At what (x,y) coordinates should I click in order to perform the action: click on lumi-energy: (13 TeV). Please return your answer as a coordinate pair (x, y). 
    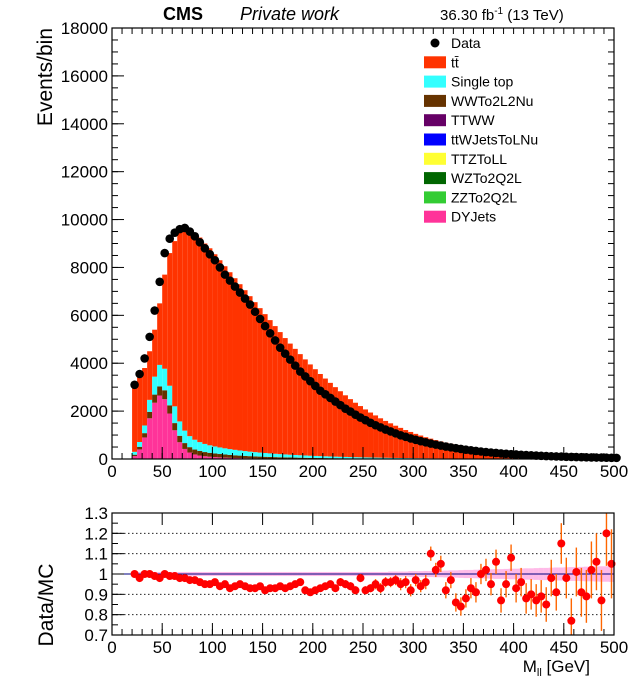
    Looking at the image, I should click on (533, 15).